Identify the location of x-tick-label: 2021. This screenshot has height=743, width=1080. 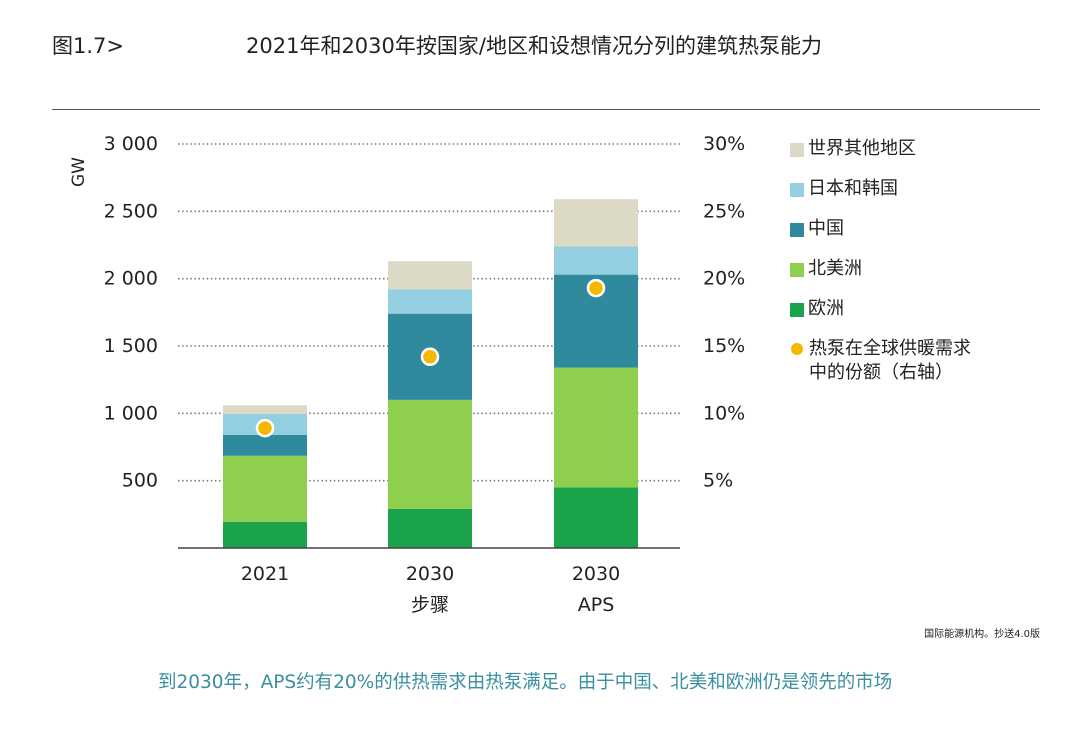
(265, 574).